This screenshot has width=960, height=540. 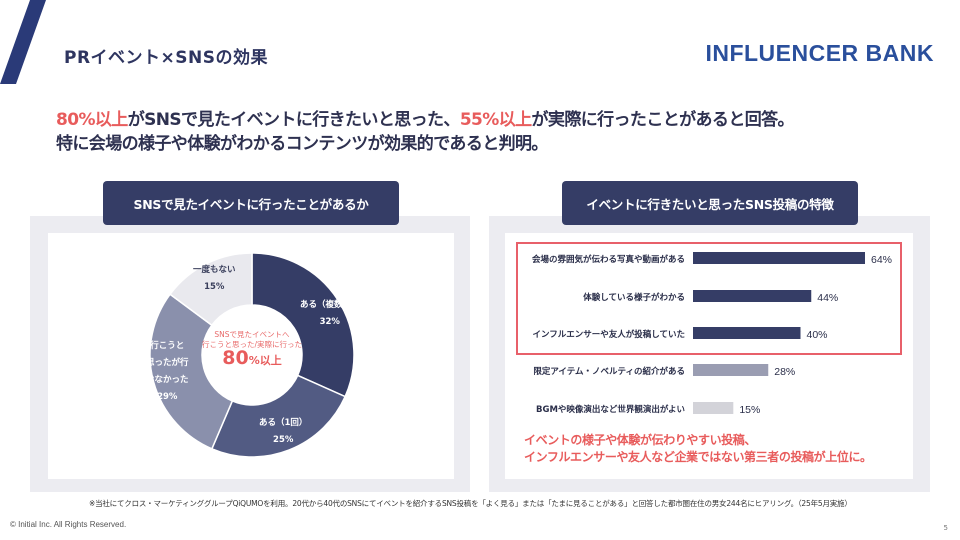 What do you see at coordinates (68, 524) in the screenshot?
I see `copyright: © Initial Inc. All Rights Reserved.` at bounding box center [68, 524].